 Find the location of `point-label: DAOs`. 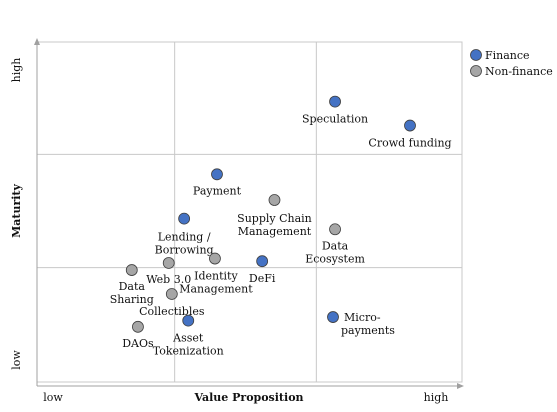

point-label: DAOs is located at coordinates (138, 343).